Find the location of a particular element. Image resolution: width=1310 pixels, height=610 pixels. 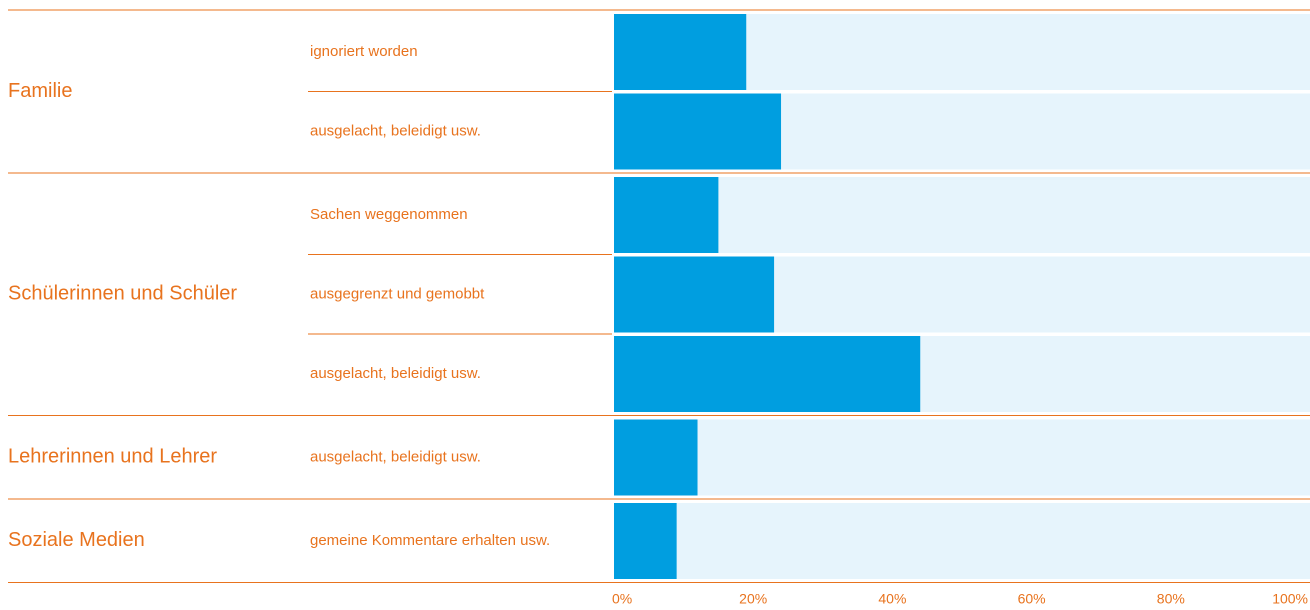

x-tick-label: 80% is located at coordinates (1171, 599).